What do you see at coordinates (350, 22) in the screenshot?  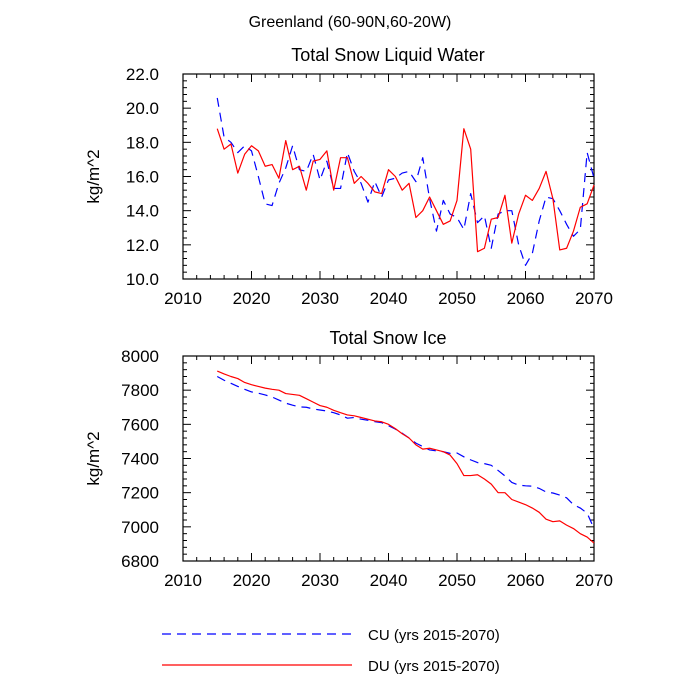 I see `figure-title: Greenland (60-90N,60-20W)` at bounding box center [350, 22].